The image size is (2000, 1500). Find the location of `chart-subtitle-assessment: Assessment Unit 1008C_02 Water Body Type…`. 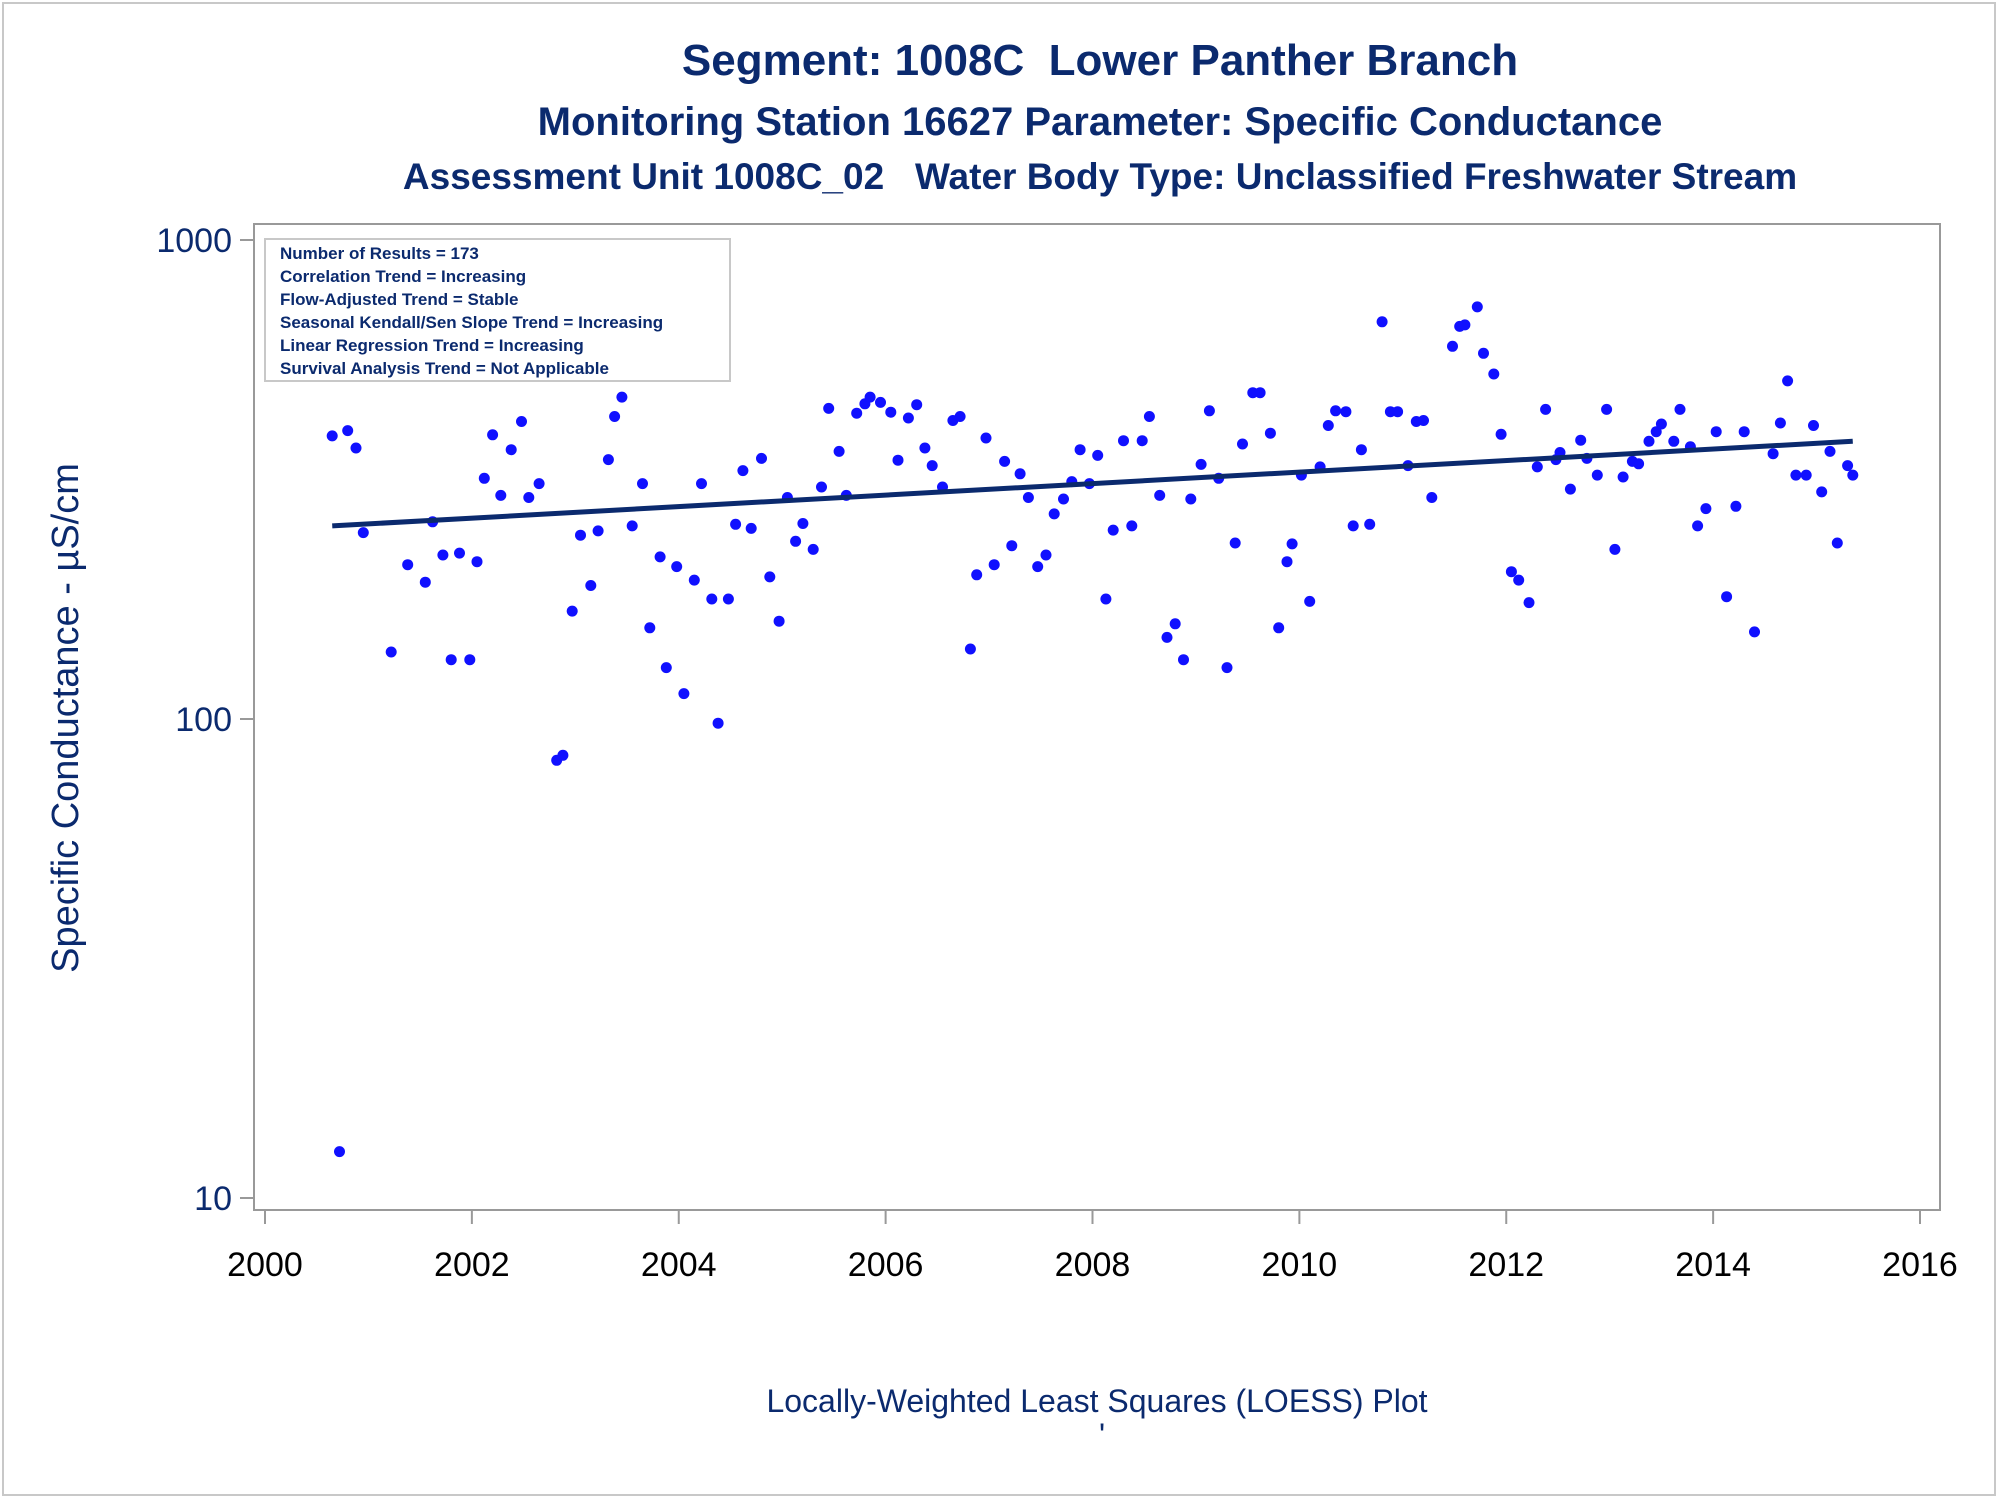

chart-subtitle-assessment: Assessment Unit 1008C_02 Water Body Type… is located at coordinates (1100, 176).